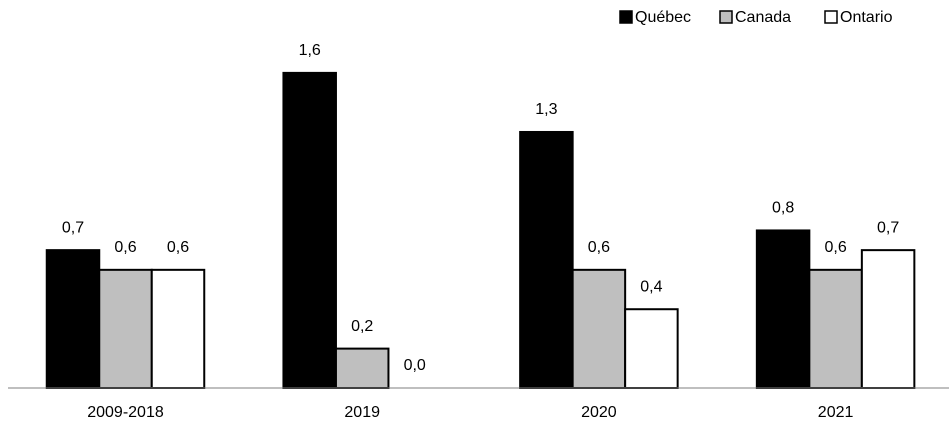 The height and width of the screenshot is (425, 949). What do you see at coordinates (125, 412) in the screenshot?
I see `x-tick-label: 2009-2018` at bounding box center [125, 412].